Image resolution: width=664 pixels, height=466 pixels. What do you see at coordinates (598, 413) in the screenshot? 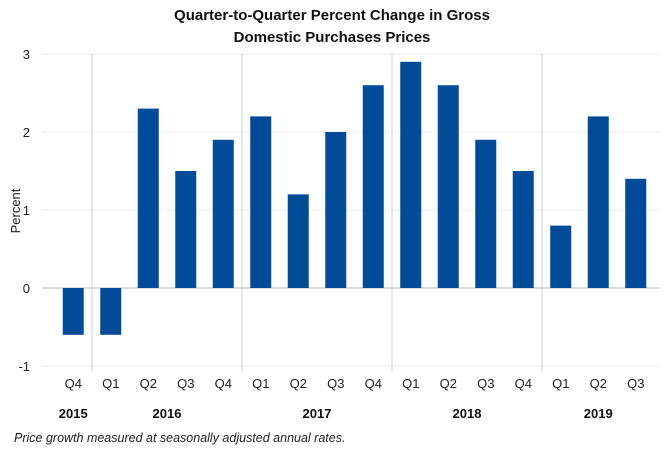
I see `year-label: 2019` at bounding box center [598, 413].